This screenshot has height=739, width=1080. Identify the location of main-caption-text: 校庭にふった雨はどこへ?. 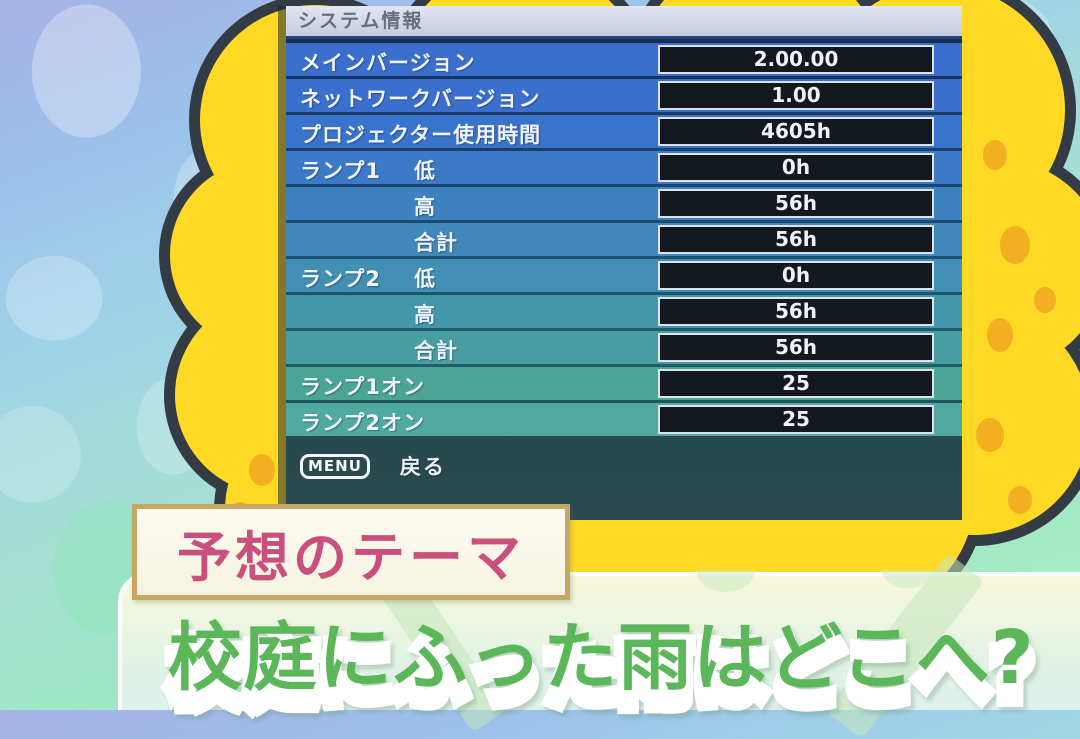
(601, 658).